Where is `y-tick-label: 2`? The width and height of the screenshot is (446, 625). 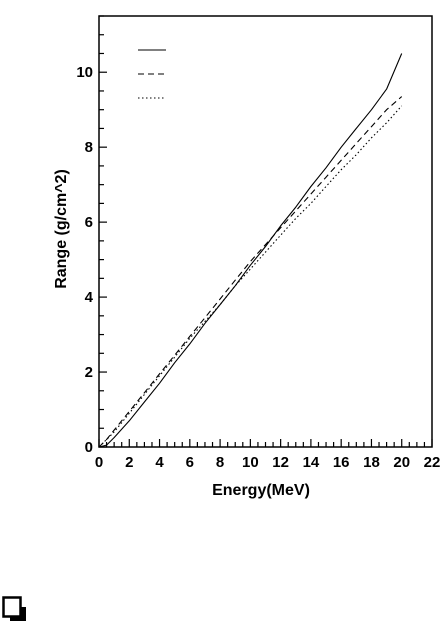
y-tick-label: 2 is located at coordinates (89, 372).